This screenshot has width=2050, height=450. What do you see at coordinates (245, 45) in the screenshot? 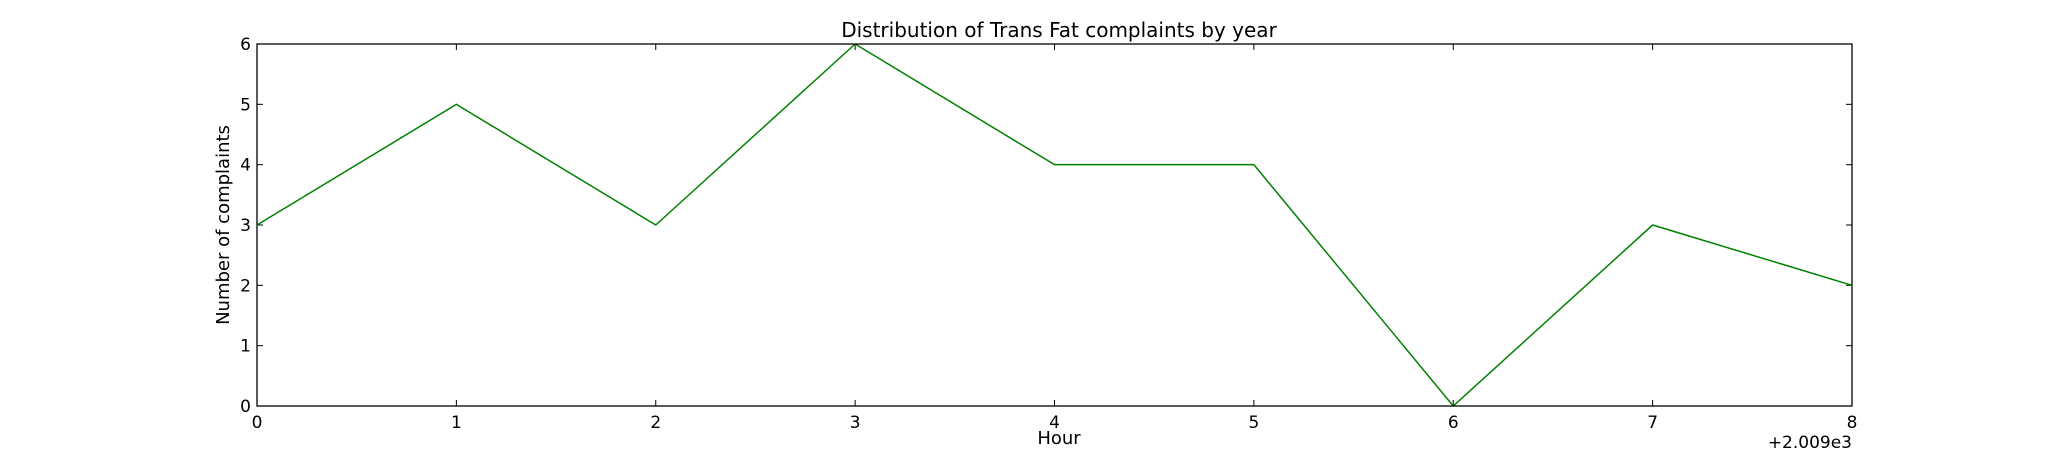
I see `y-tick-label: 6` at bounding box center [245, 45].